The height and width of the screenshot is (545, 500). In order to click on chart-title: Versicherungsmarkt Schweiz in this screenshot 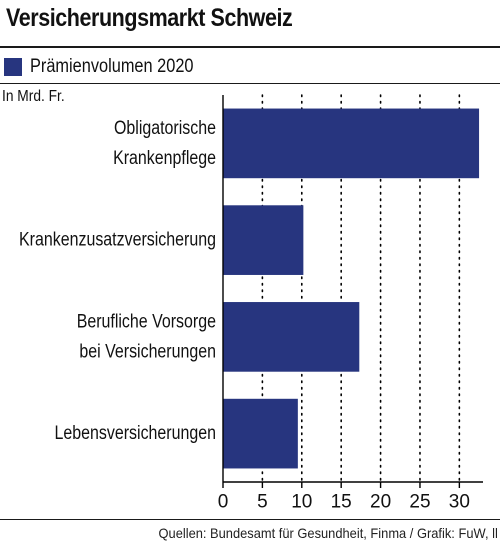, I will do `click(149, 18)`.